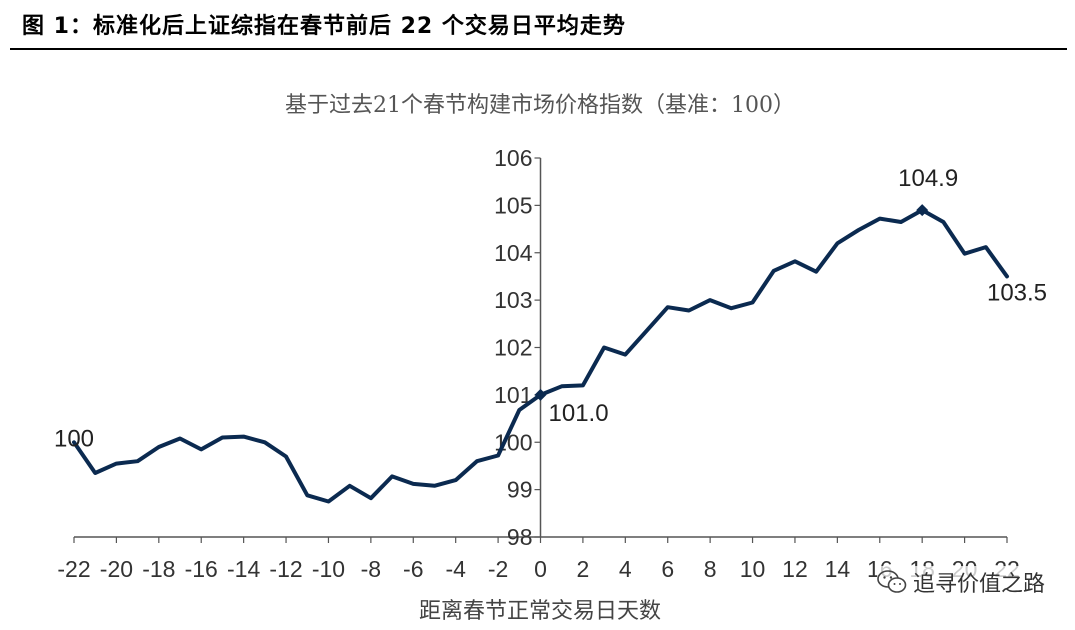 This screenshot has width=1075, height=630. Describe the element at coordinates (583, 569) in the screenshot. I see `x-tick-label: 2` at that location.